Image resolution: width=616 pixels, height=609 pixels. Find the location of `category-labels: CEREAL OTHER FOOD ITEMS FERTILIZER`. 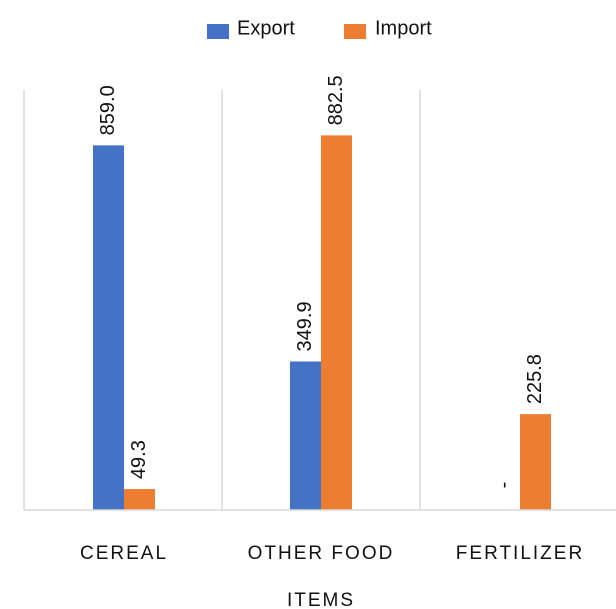

category-labels: CEREAL OTHER FOOD ITEMS FERTILIZER is located at coordinates (332, 576).